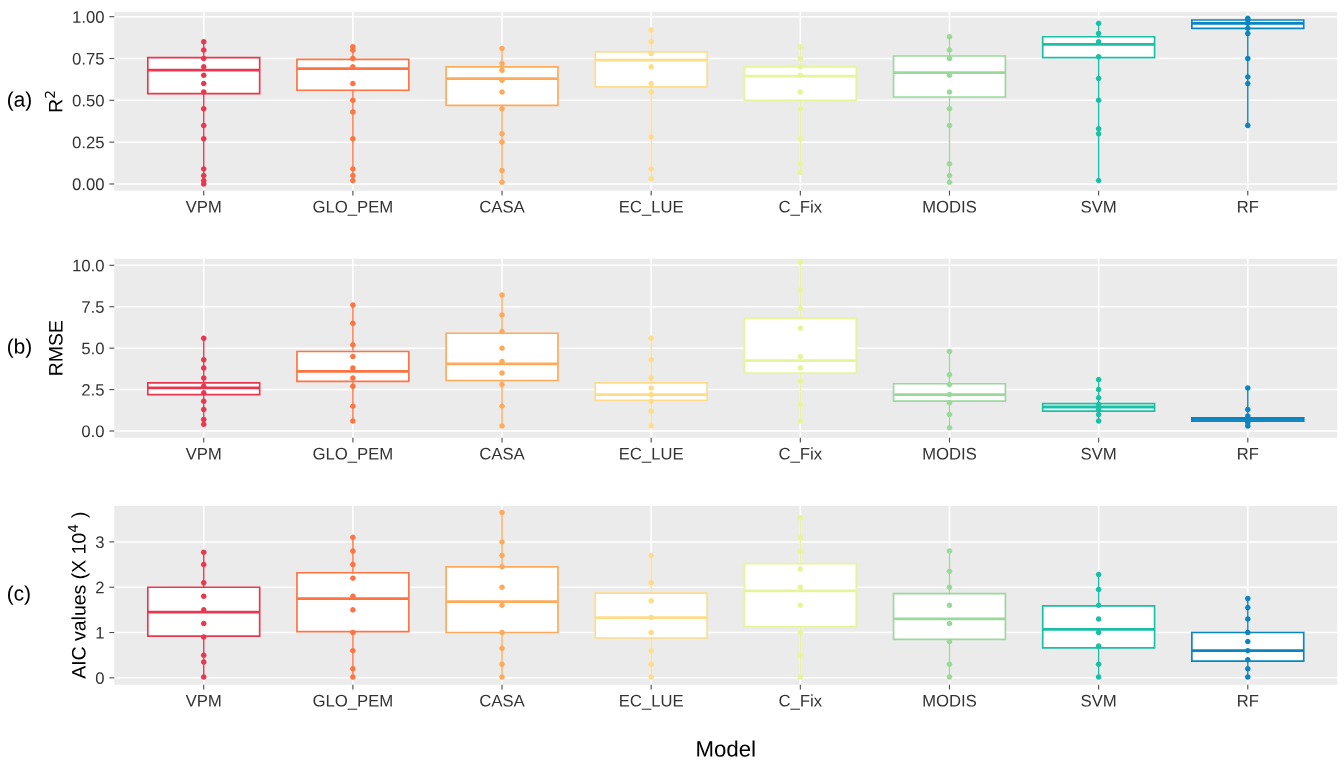 The width and height of the screenshot is (1344, 778). What do you see at coordinates (99, 678) in the screenshot?
I see `y-tick-label: 0` at bounding box center [99, 678].